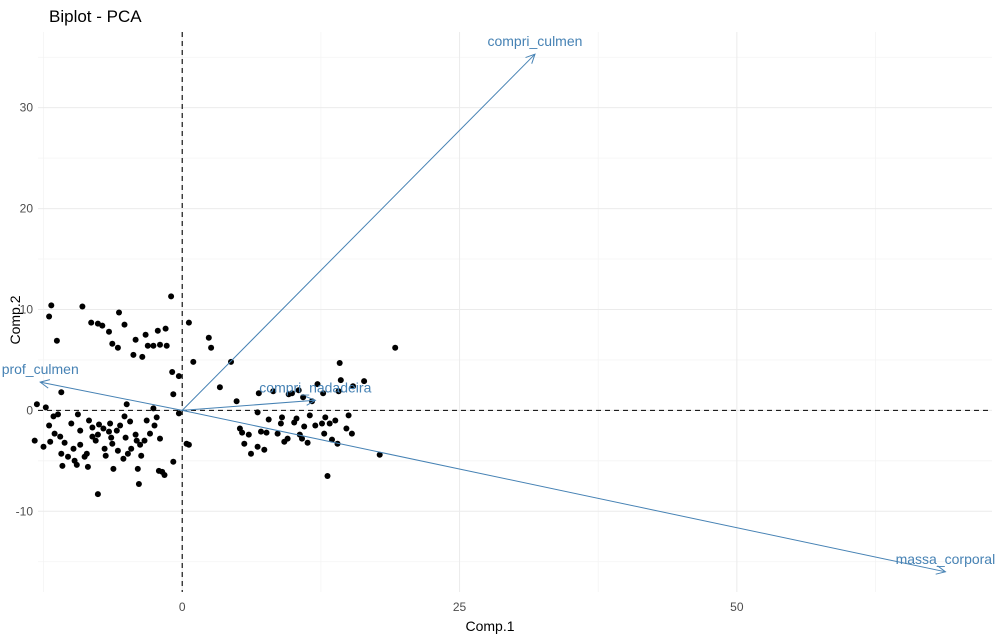 This screenshot has width=1000, height=640. I want to click on loading-label-compri_nadadeira: compri_nadadeira, so click(315, 387).